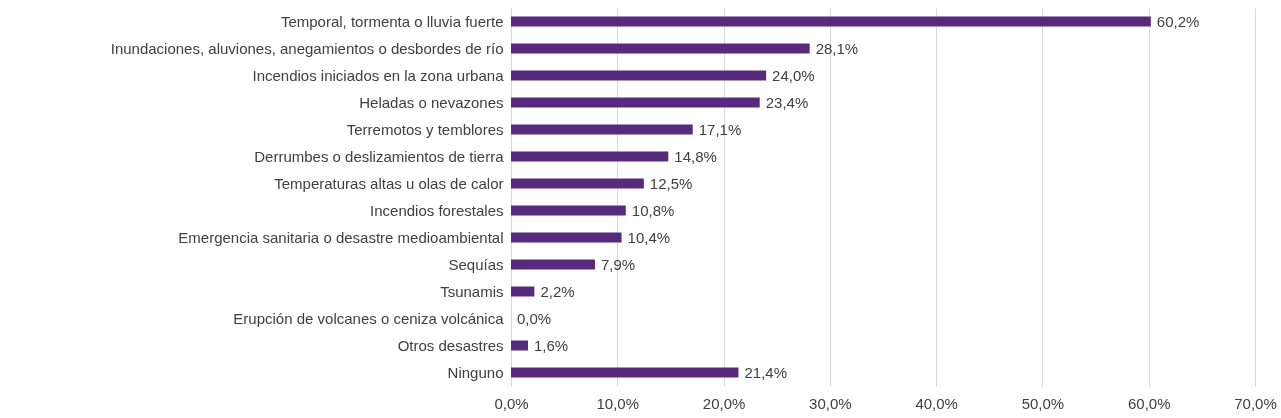 This screenshot has width=1281, height=418. Describe the element at coordinates (618, 403) in the screenshot. I see `x-tick-label: 10,0%` at that location.